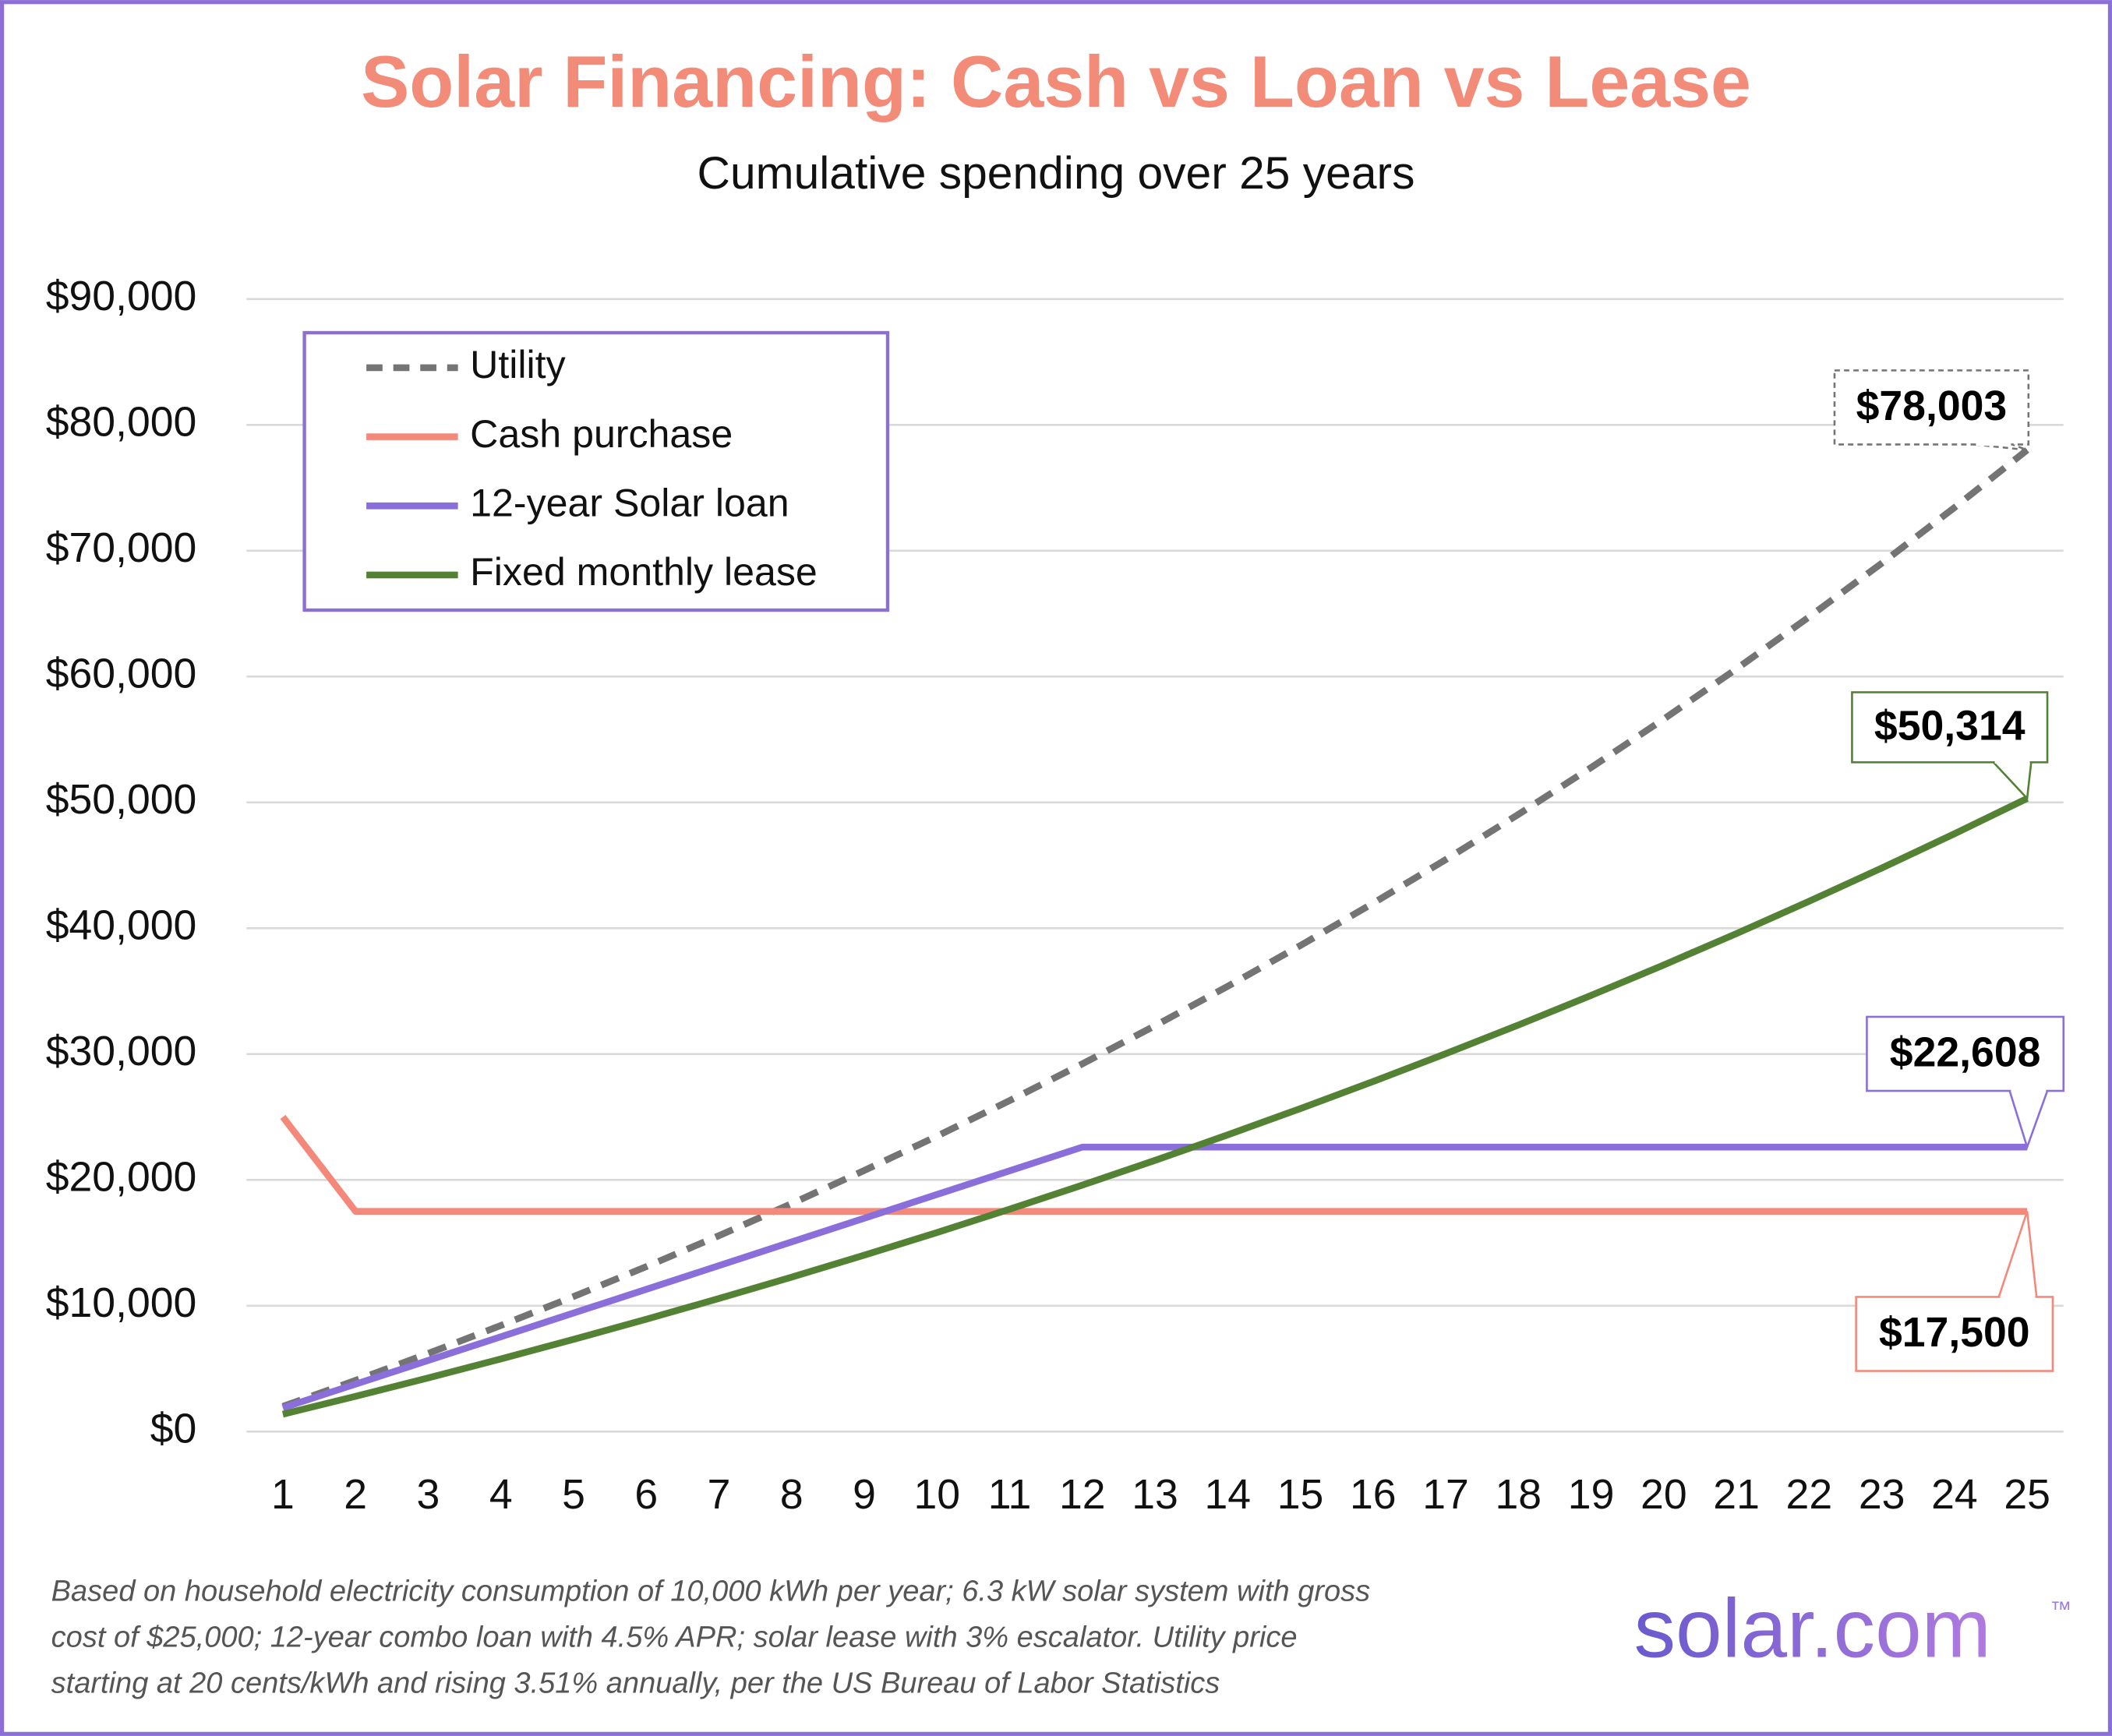 The height and width of the screenshot is (1736, 2112). What do you see at coordinates (501, 1495) in the screenshot?
I see `x-tick-label: 4` at bounding box center [501, 1495].